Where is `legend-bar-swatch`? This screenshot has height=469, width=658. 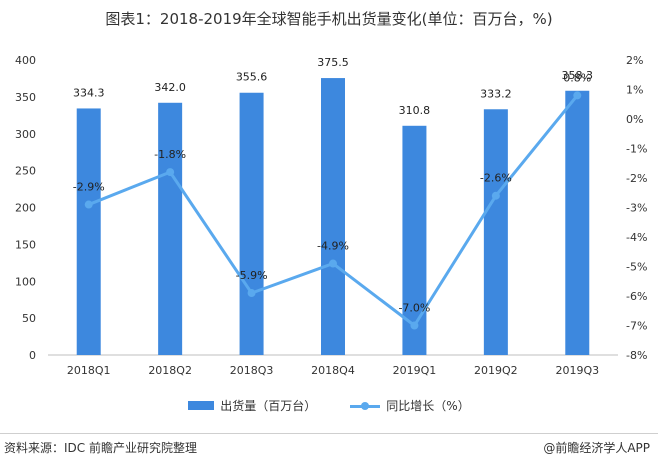
legend-bar-swatch is located at coordinates (201, 405).